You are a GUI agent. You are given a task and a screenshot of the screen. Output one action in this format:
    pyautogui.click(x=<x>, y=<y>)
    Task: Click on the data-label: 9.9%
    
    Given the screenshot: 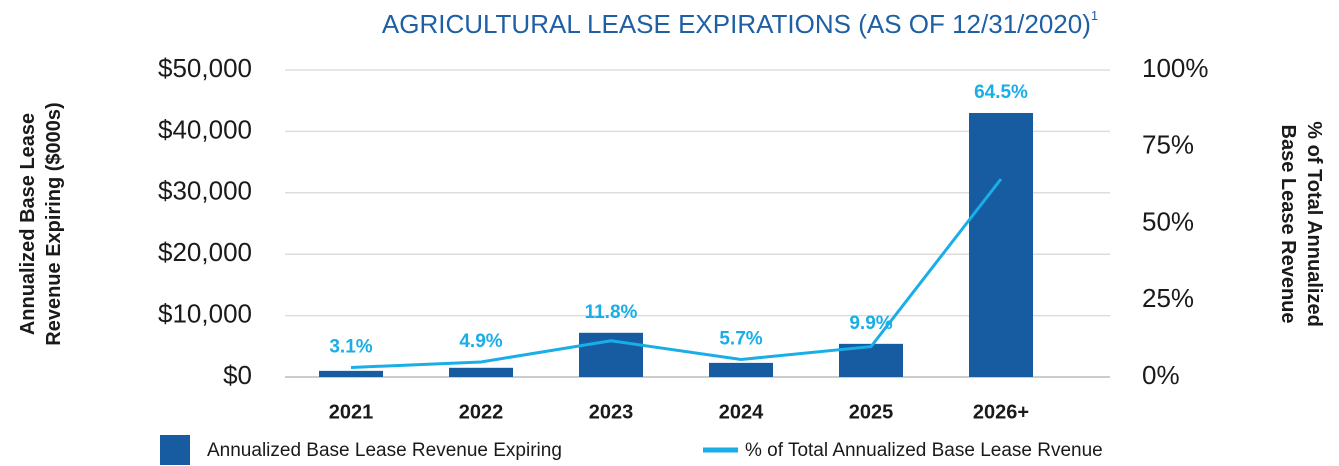 What is the action you would take?
    pyautogui.click(x=870, y=323)
    